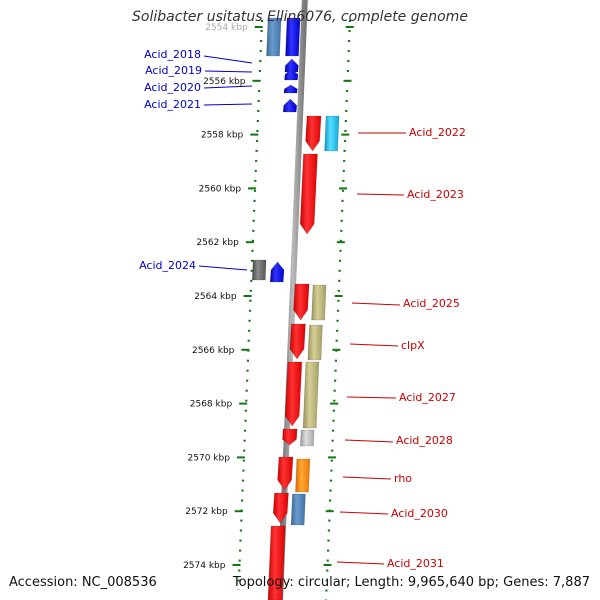 The width and height of the screenshot is (600, 600). What do you see at coordinates (270, 243) in the screenshot?
I see `axis-tick: 2562 kbp` at bounding box center [270, 243].